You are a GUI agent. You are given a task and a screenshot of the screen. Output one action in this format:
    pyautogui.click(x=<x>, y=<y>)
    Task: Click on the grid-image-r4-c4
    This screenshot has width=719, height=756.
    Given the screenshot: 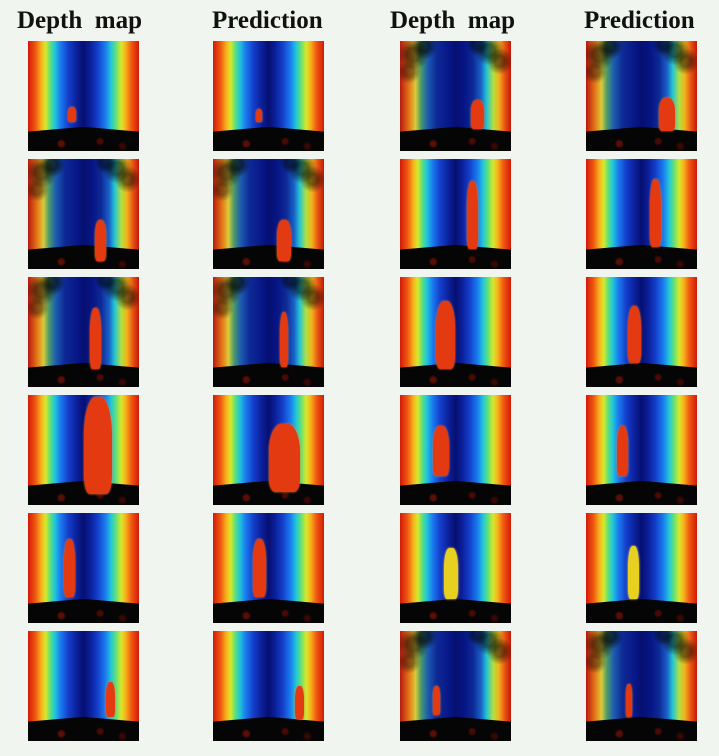 What is the action you would take?
    pyautogui.click(x=641, y=450)
    